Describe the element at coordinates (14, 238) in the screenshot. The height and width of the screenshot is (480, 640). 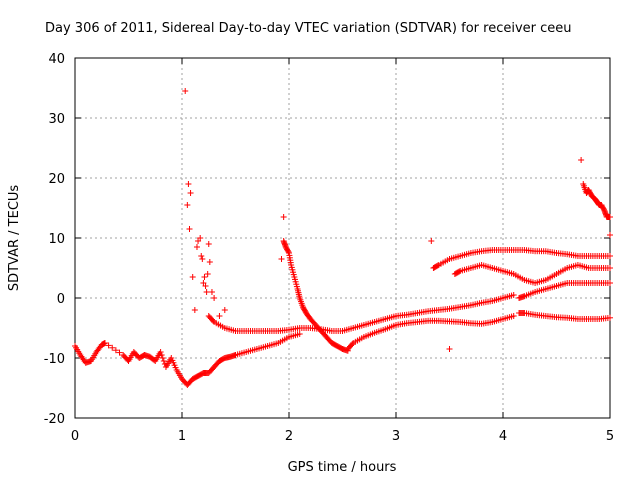
I see `y-axis-label: SDTVAR / TECUs` at that location.